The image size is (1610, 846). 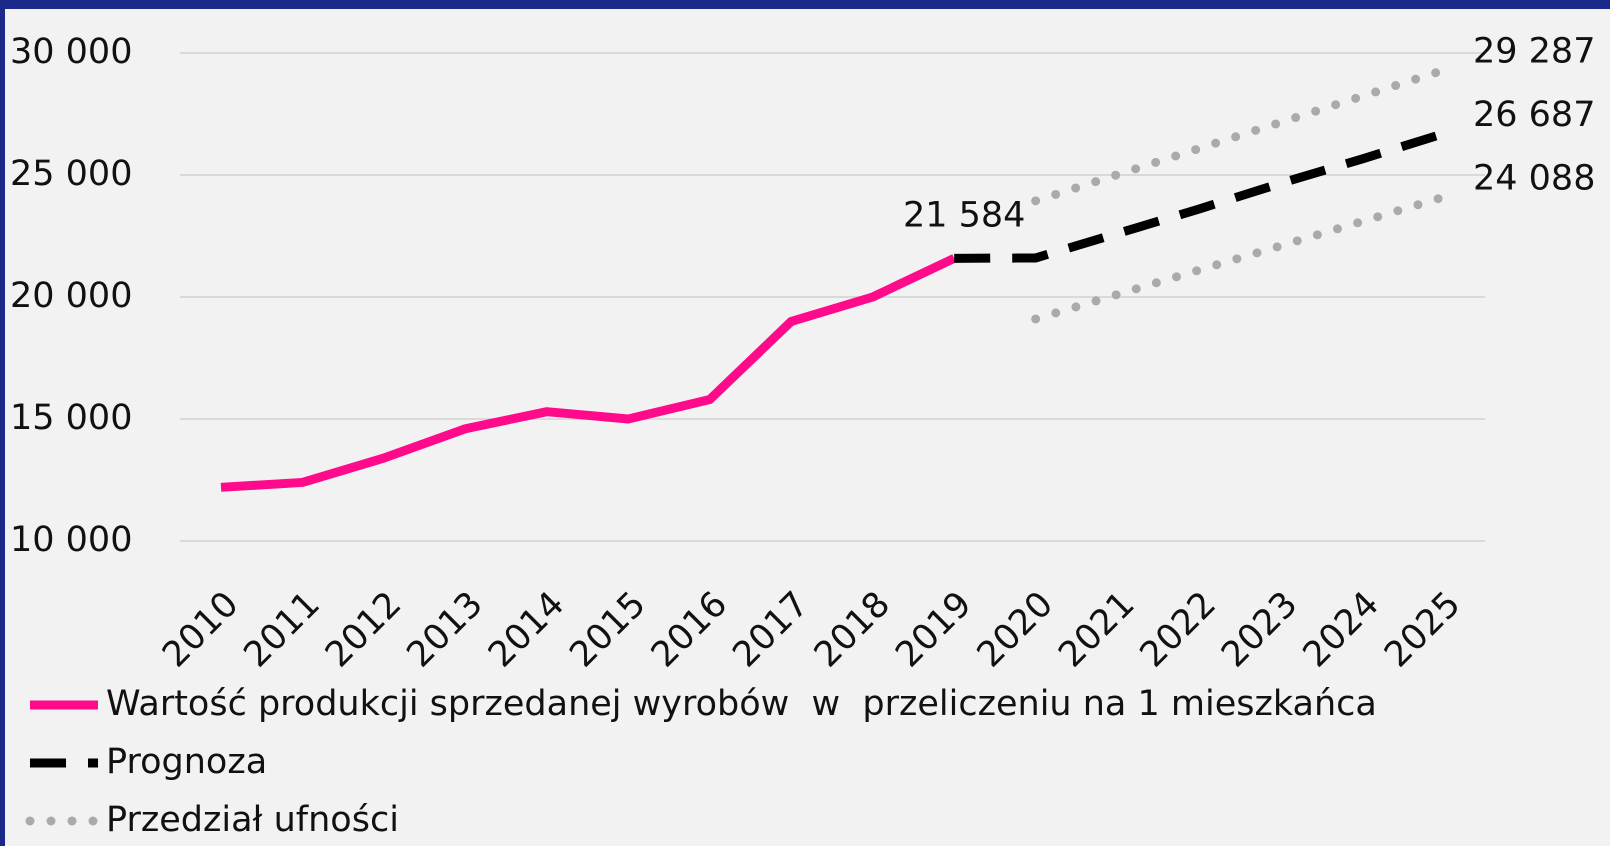 What do you see at coordinates (1534, 115) in the screenshot?
I see `data-label: 26 687` at bounding box center [1534, 115].